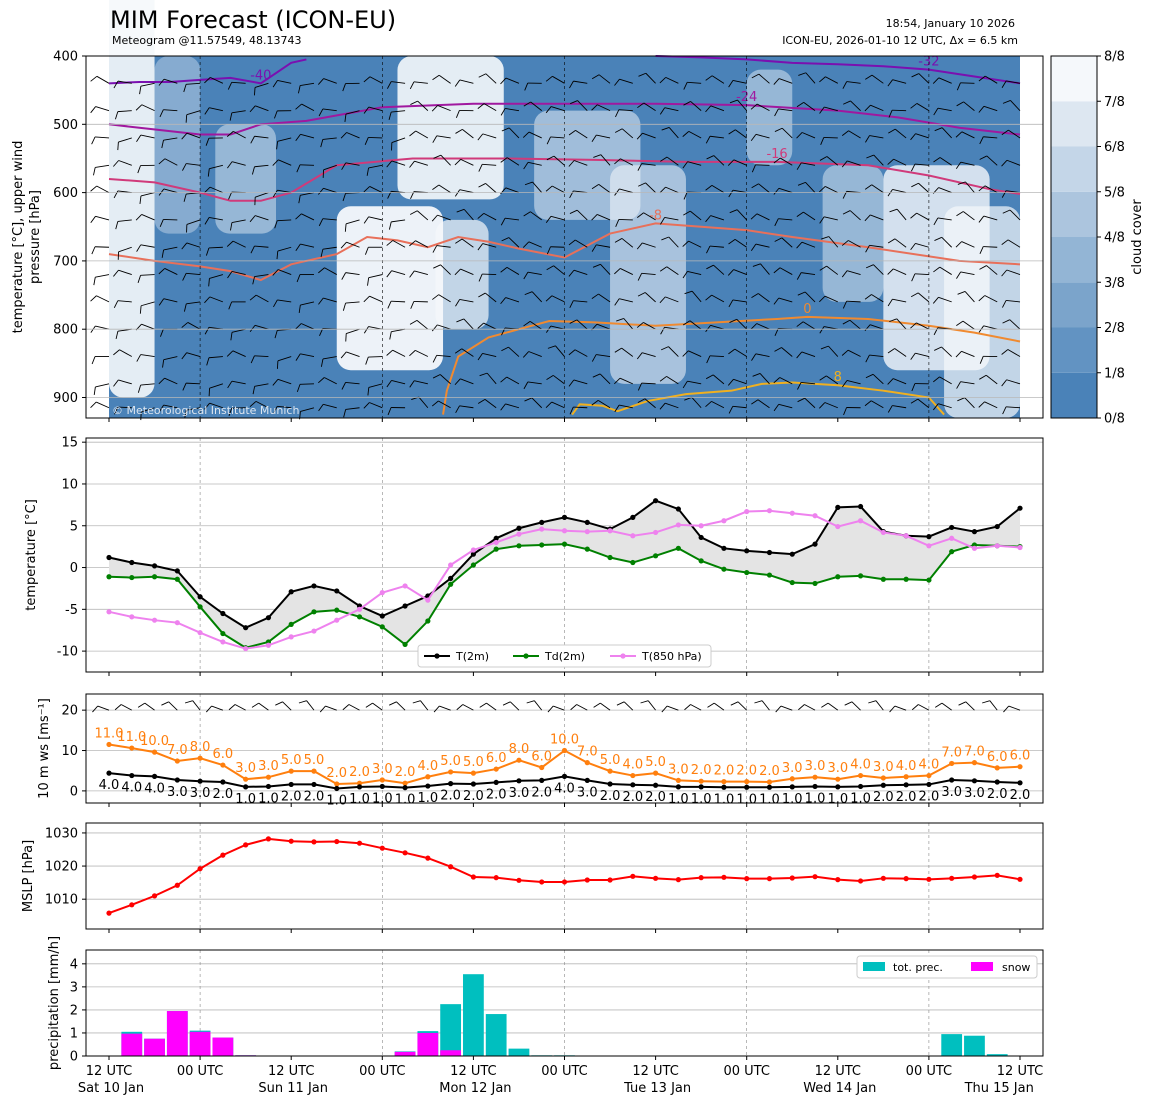  What do you see at coordinates (731, 365) in the screenshot?
I see `isotherm-line` at bounding box center [731, 365].